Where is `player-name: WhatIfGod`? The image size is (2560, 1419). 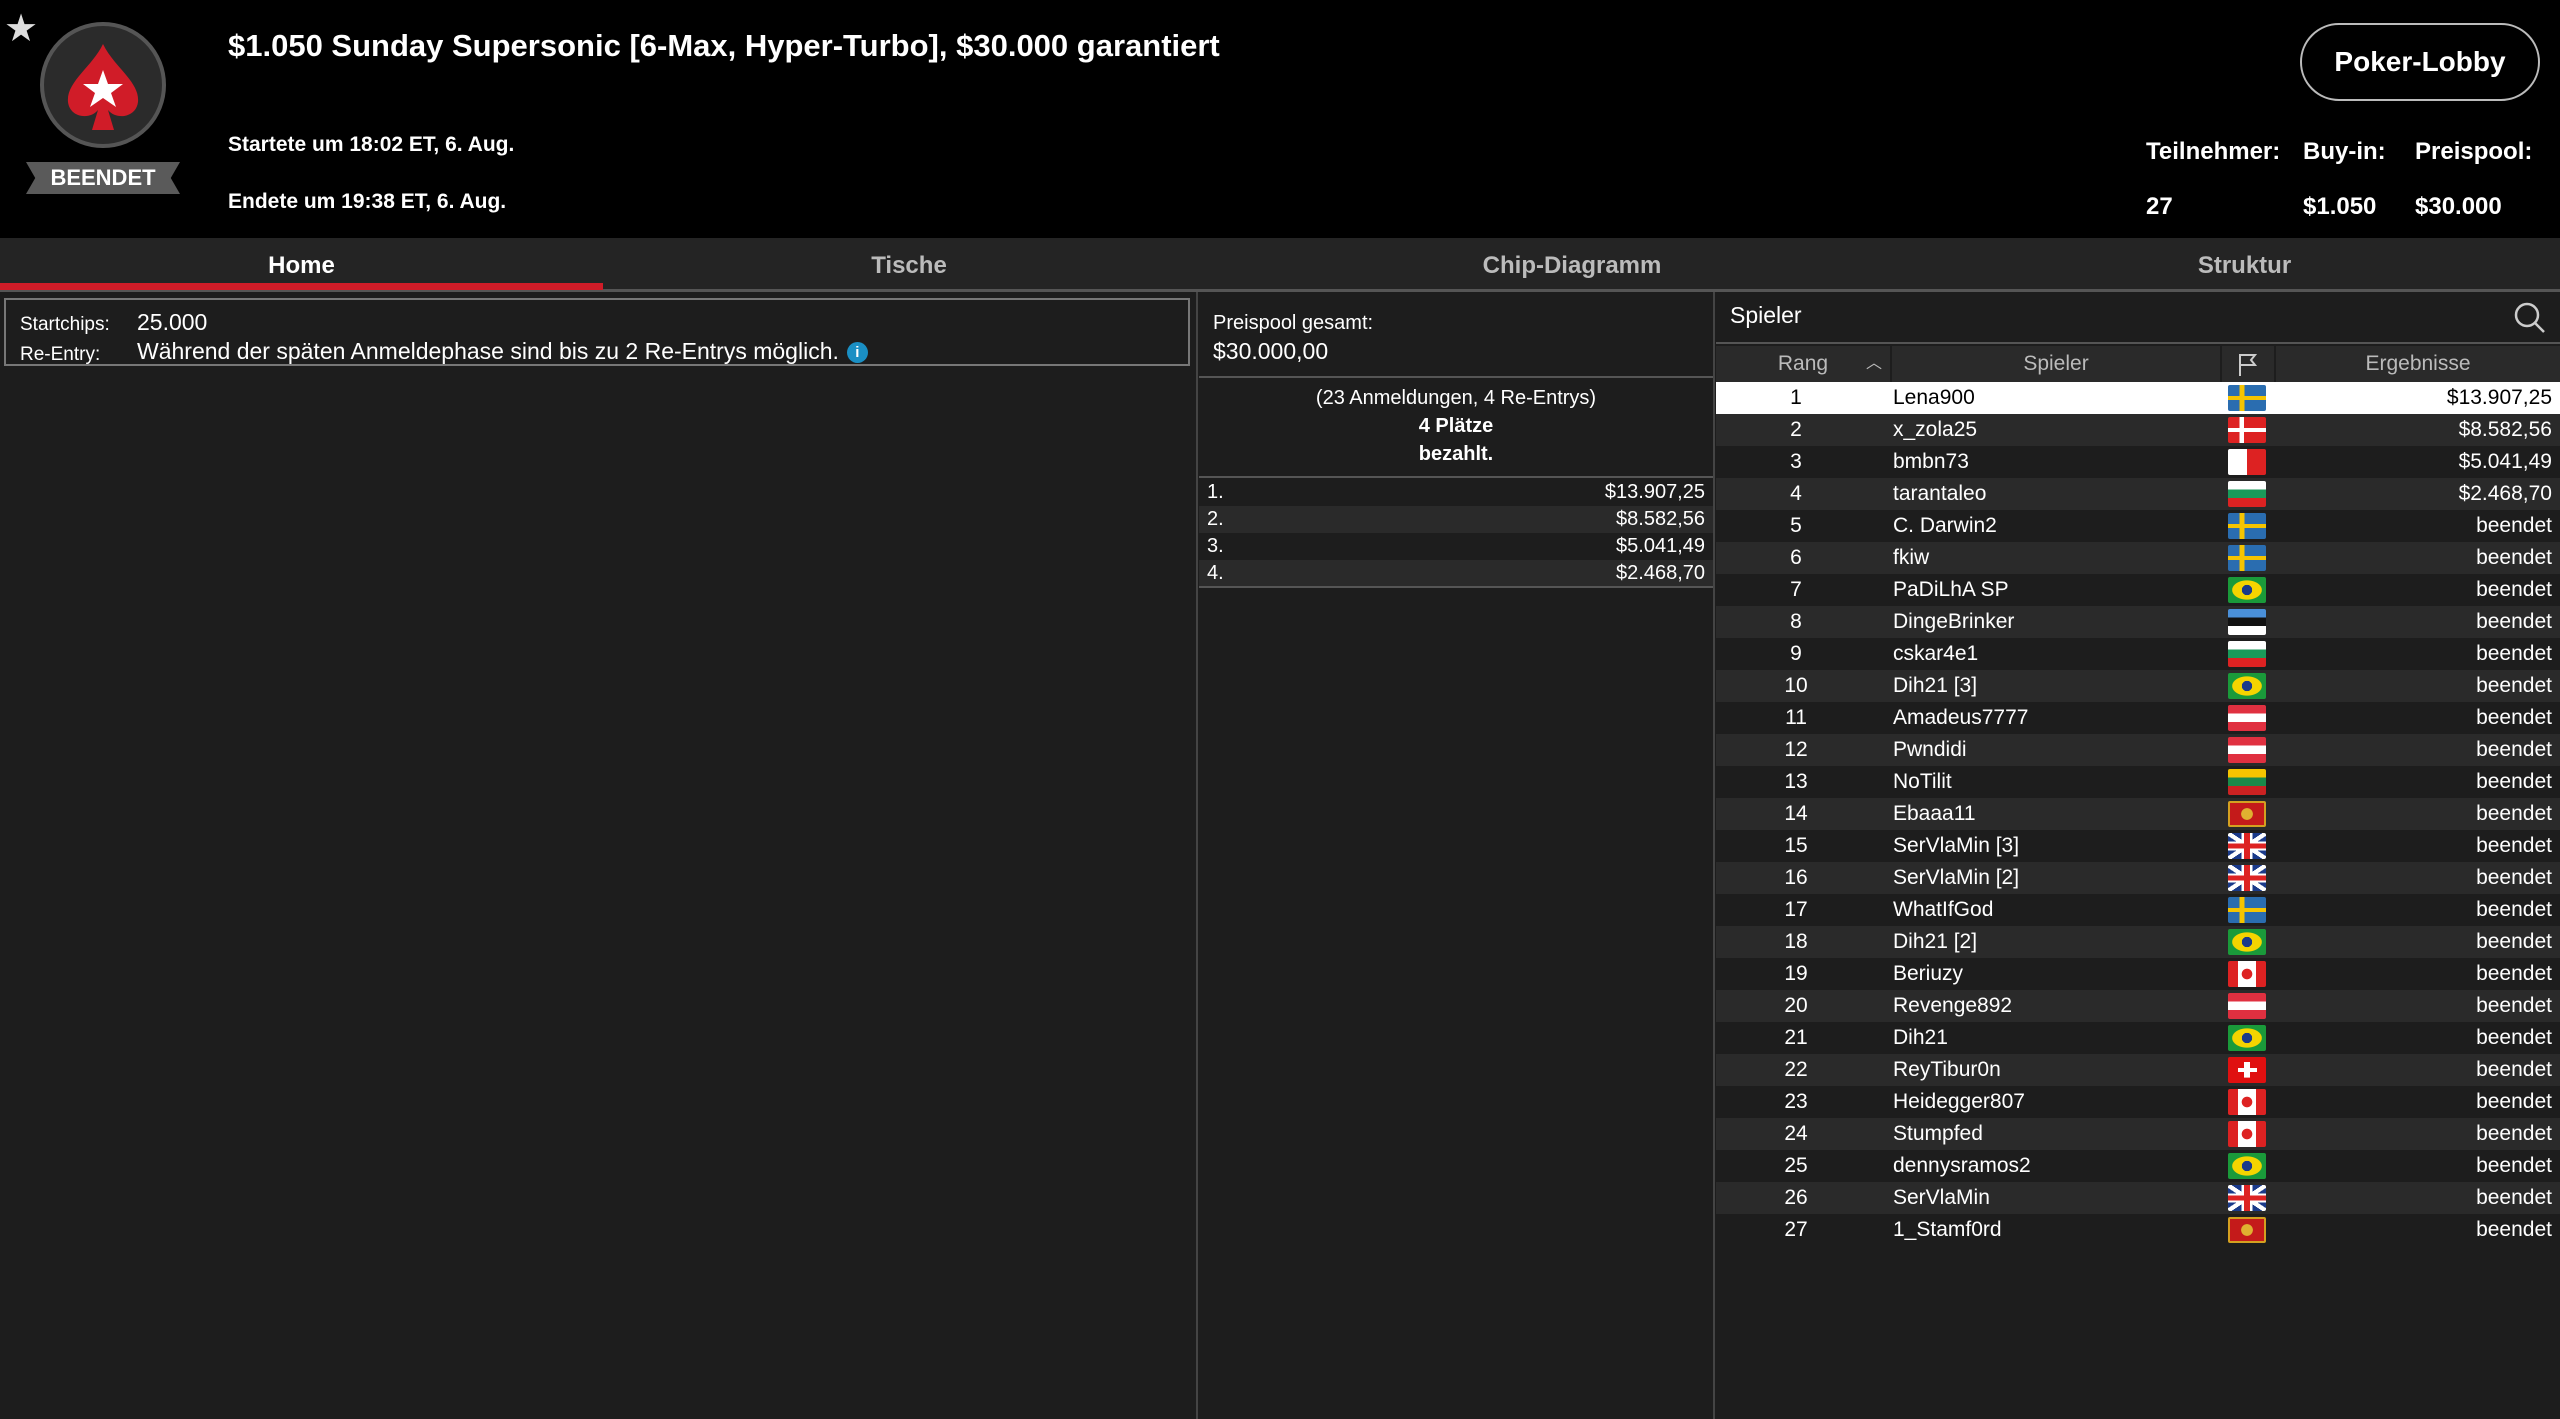
player-name: WhatIfGod is located at coordinates (1943, 909).